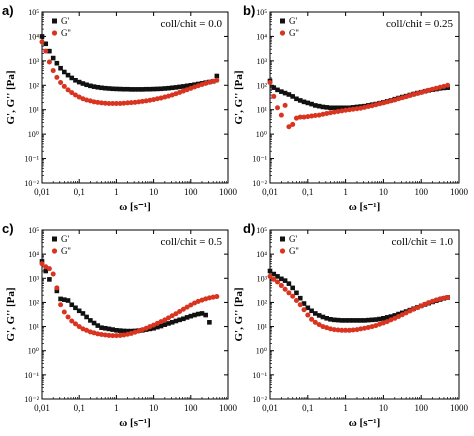 The width and height of the screenshot is (474, 436). Describe the element at coordinates (116, 192) in the screenshot. I see `panel-a-xtick-label: 1` at that location.